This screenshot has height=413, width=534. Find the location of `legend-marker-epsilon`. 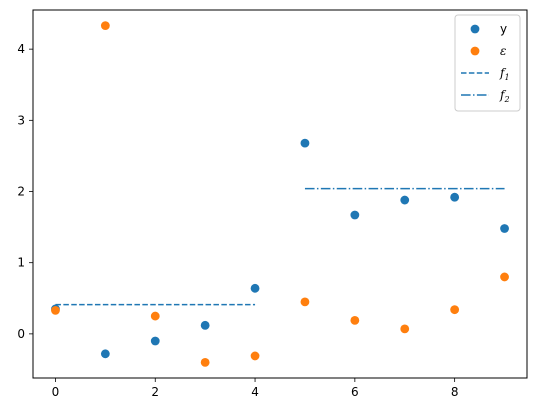

legend-marker-epsilon is located at coordinates (475, 51).